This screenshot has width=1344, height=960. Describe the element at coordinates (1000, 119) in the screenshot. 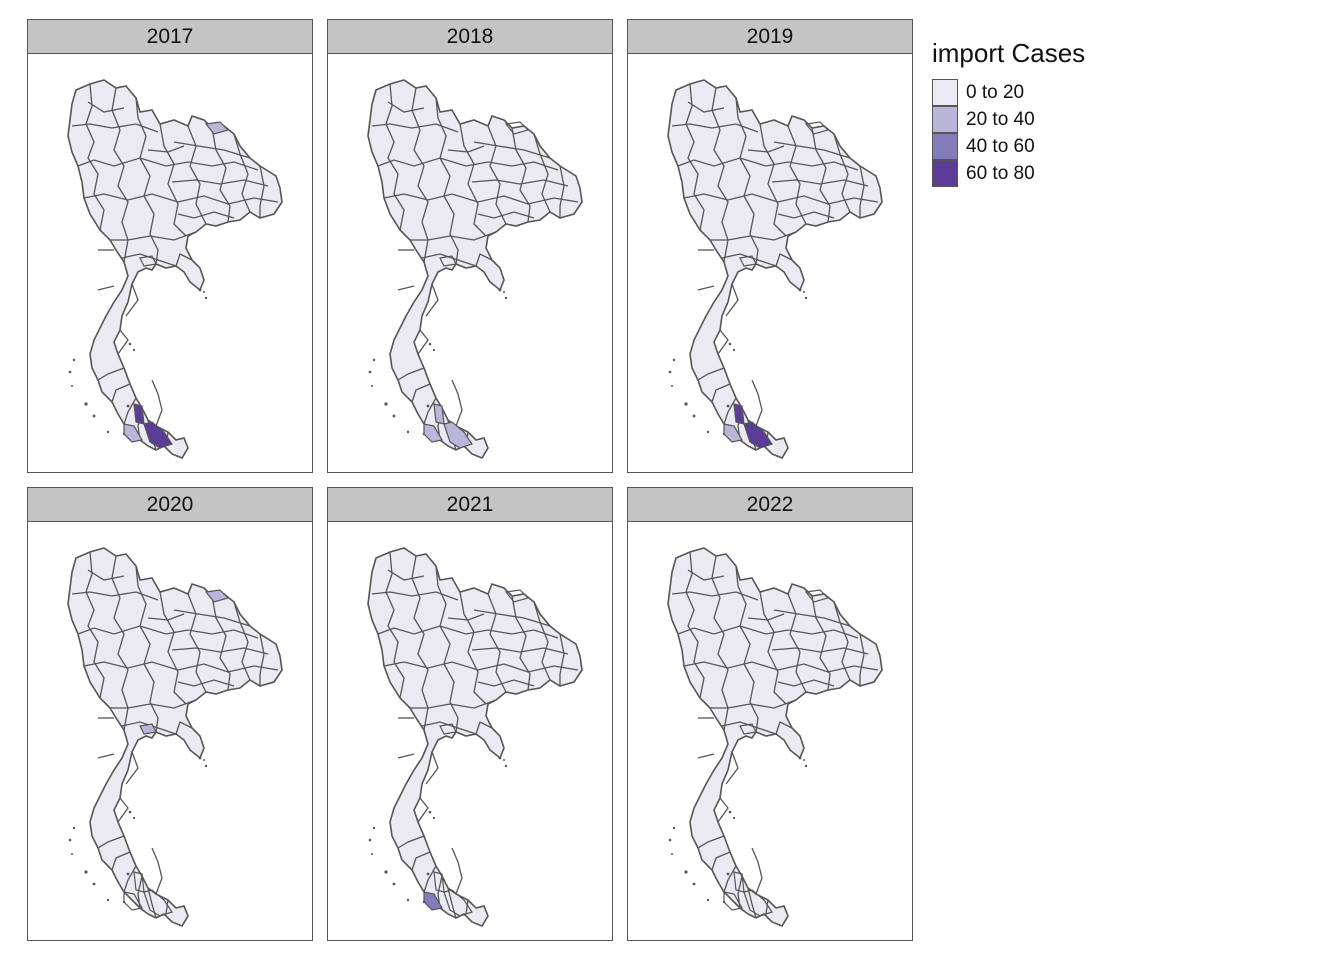

I see `legend-label: 20 to 40` at that location.